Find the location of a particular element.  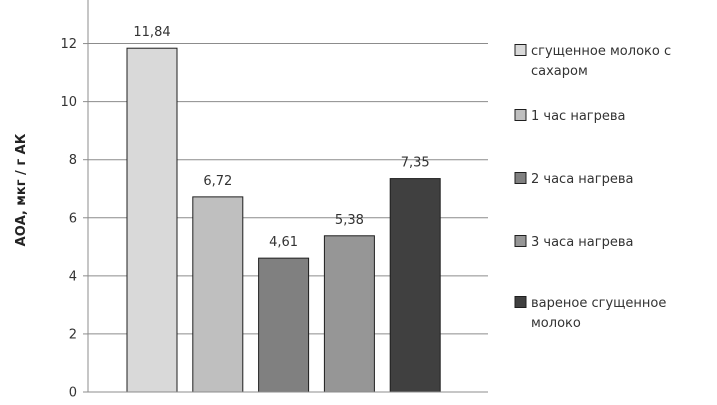

y-tick-label: 6 is located at coordinates (73, 218).